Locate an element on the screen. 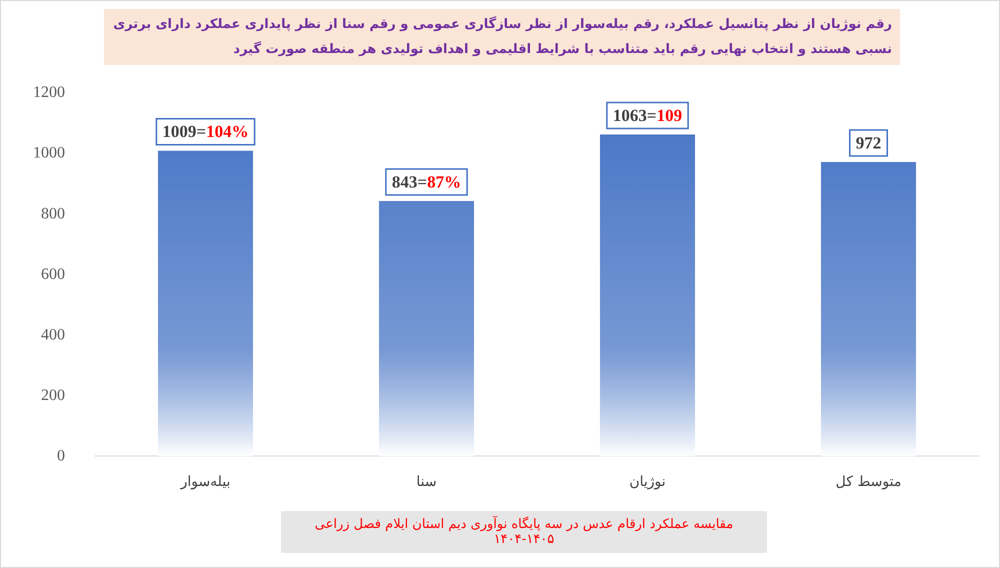  data-label: 1063=109 is located at coordinates (647, 115).